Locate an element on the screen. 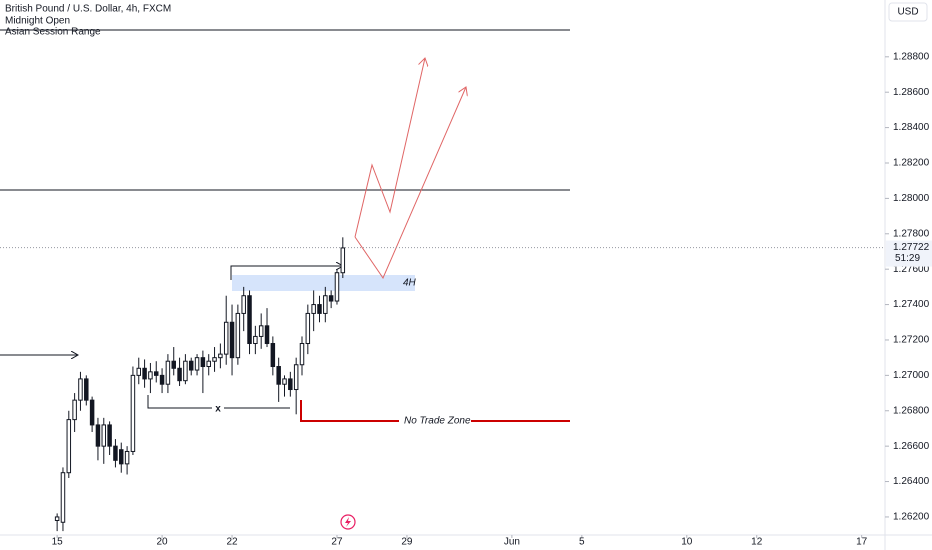 This screenshot has width=932, height=550. range-arrow is located at coordinates (286, 273).